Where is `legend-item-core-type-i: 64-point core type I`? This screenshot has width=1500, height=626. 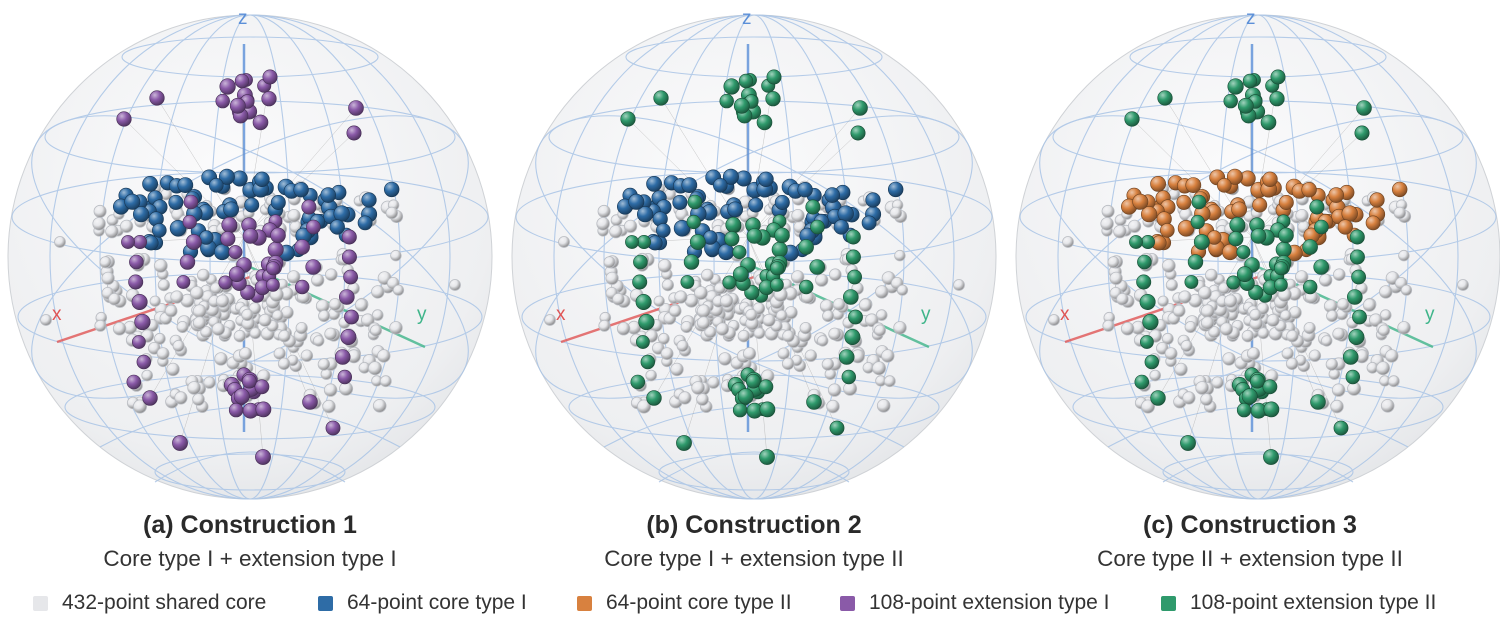 legend-item-core-type-i: 64-point core type I is located at coordinates (422, 603).